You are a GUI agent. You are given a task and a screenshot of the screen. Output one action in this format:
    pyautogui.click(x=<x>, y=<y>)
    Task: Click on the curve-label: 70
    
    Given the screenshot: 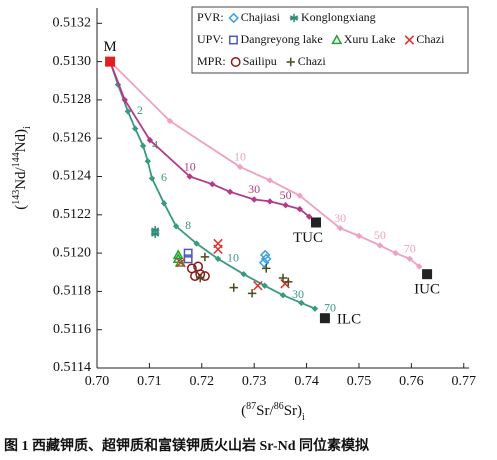 What is the action you would take?
    pyautogui.click(x=330, y=307)
    